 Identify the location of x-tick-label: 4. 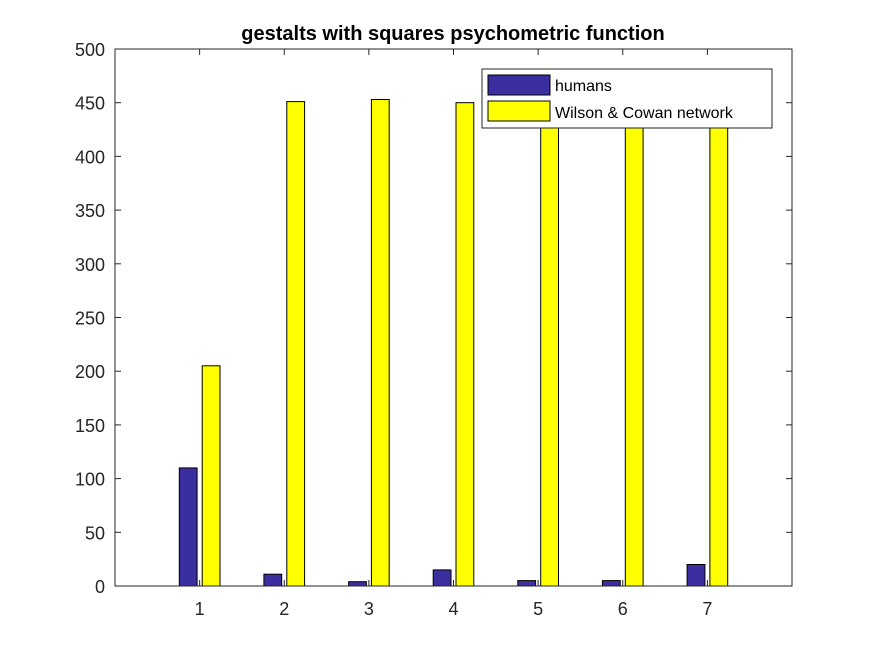
(453, 609).